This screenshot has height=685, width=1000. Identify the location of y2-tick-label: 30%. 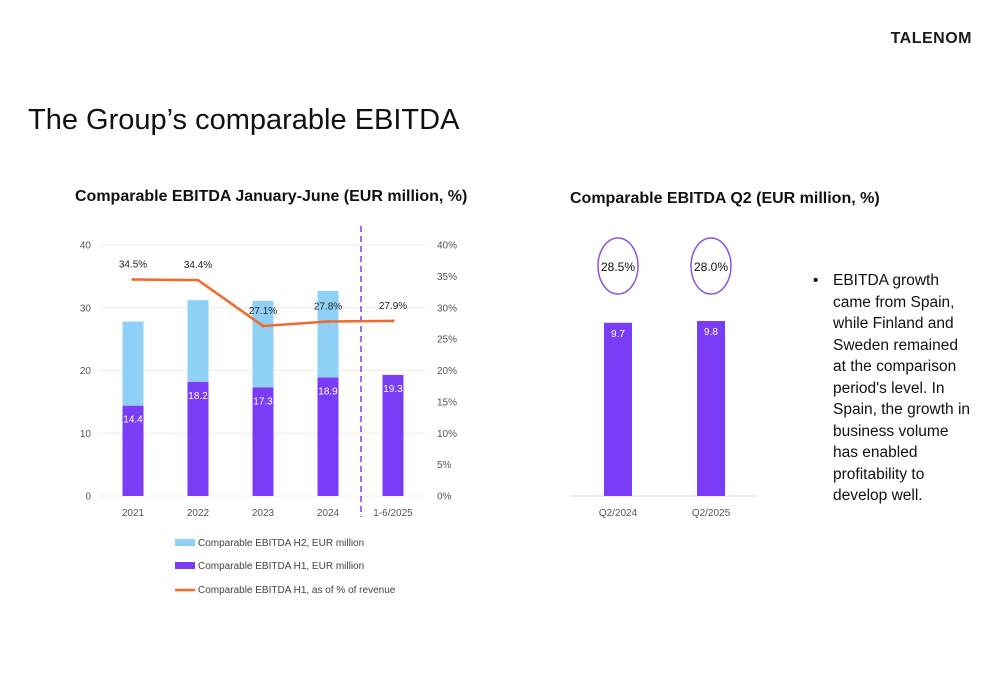
(447, 308).